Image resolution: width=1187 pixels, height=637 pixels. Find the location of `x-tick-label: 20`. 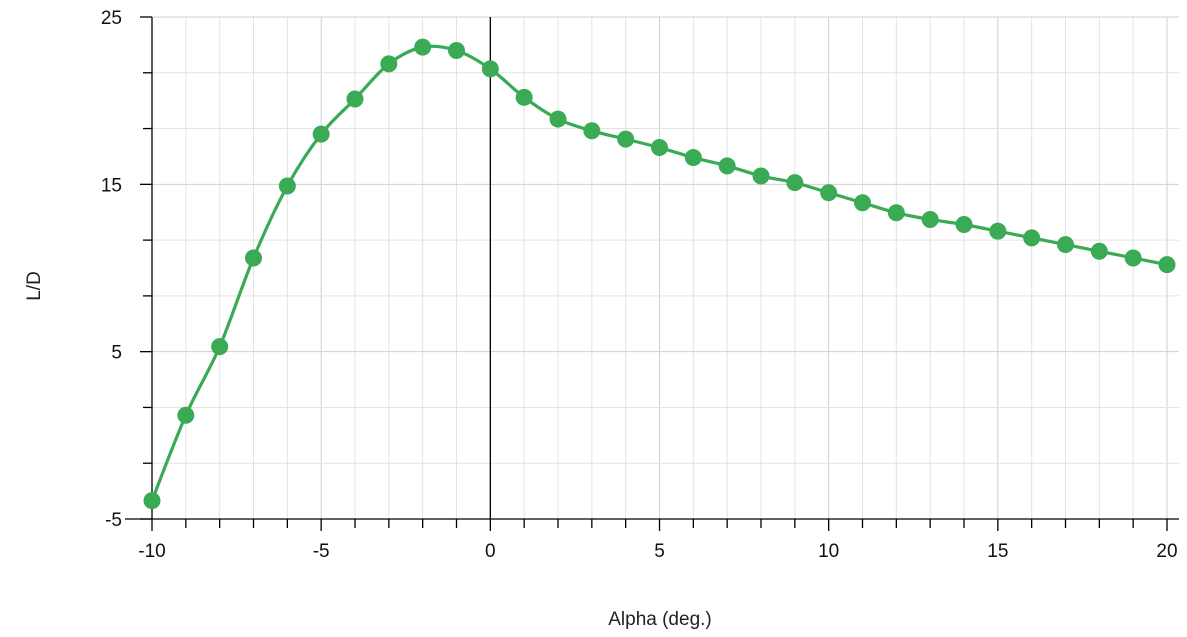

x-tick-label: 20 is located at coordinates (1166, 551).